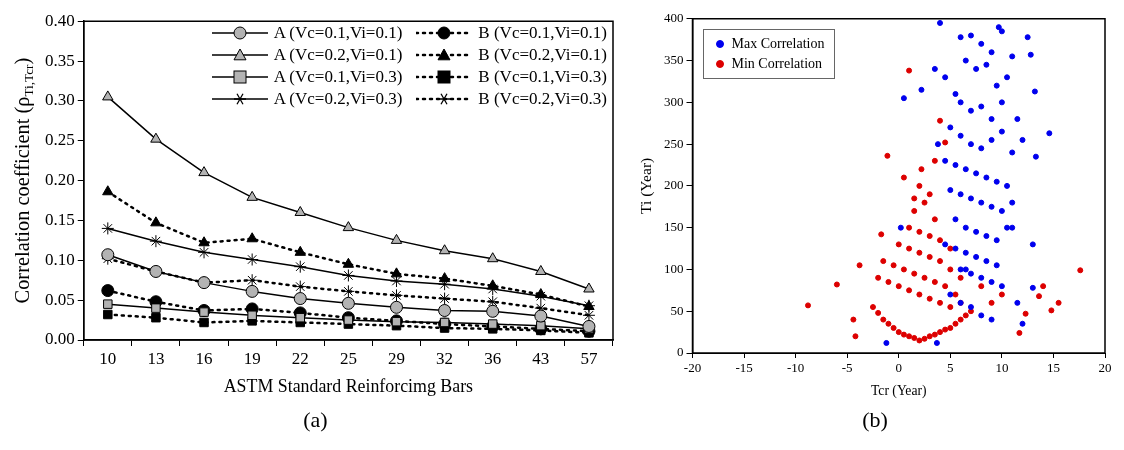 The width and height of the screenshot is (1124, 450). What do you see at coordinates (950, 368) in the screenshot?
I see `x-tick-label: 5` at bounding box center [950, 368].